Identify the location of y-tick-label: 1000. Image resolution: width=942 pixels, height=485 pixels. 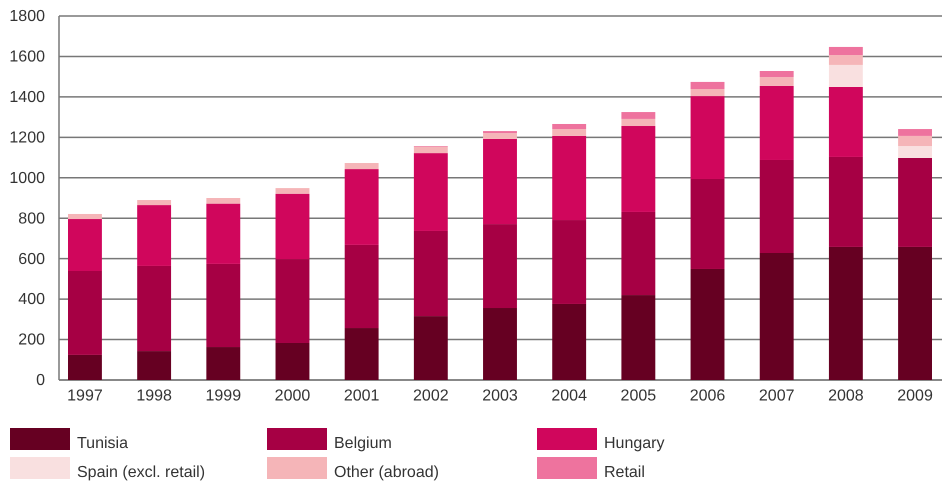
(27, 178).